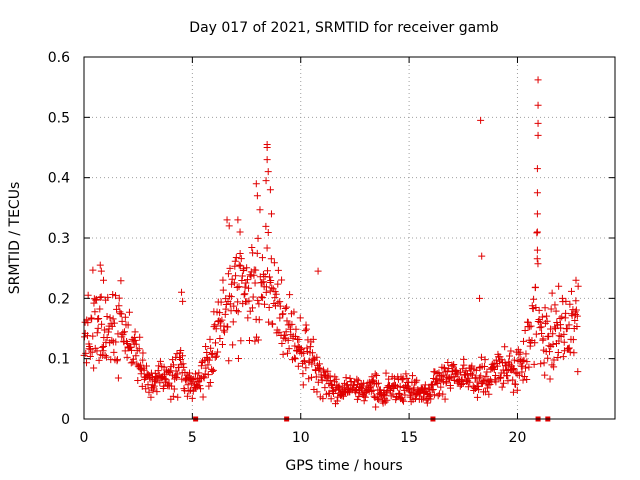 The image size is (640, 480). Describe the element at coordinates (192, 438) in the screenshot. I see `x-tick-label: 5` at that location.